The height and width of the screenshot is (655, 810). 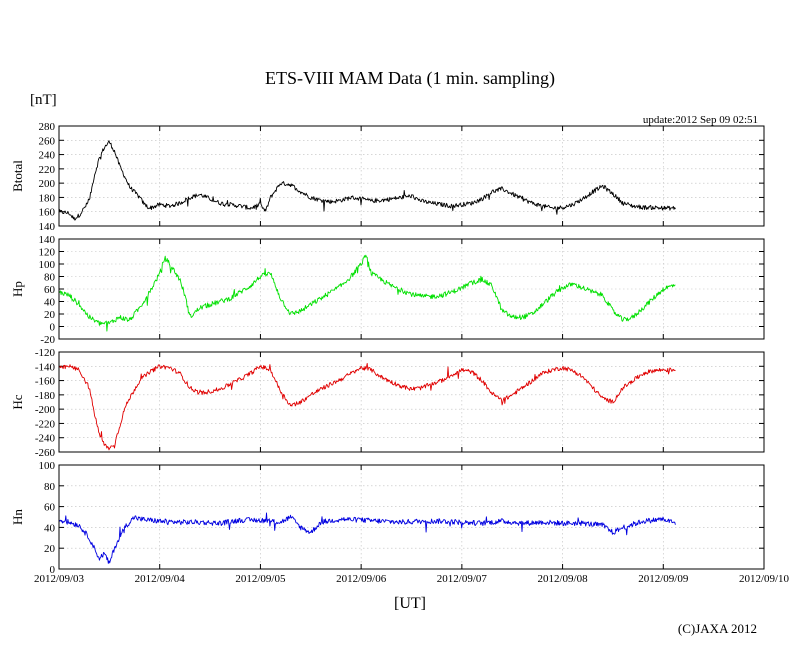 I want to click on x-tick-label: 2012/09/08, so click(x=563, y=579).